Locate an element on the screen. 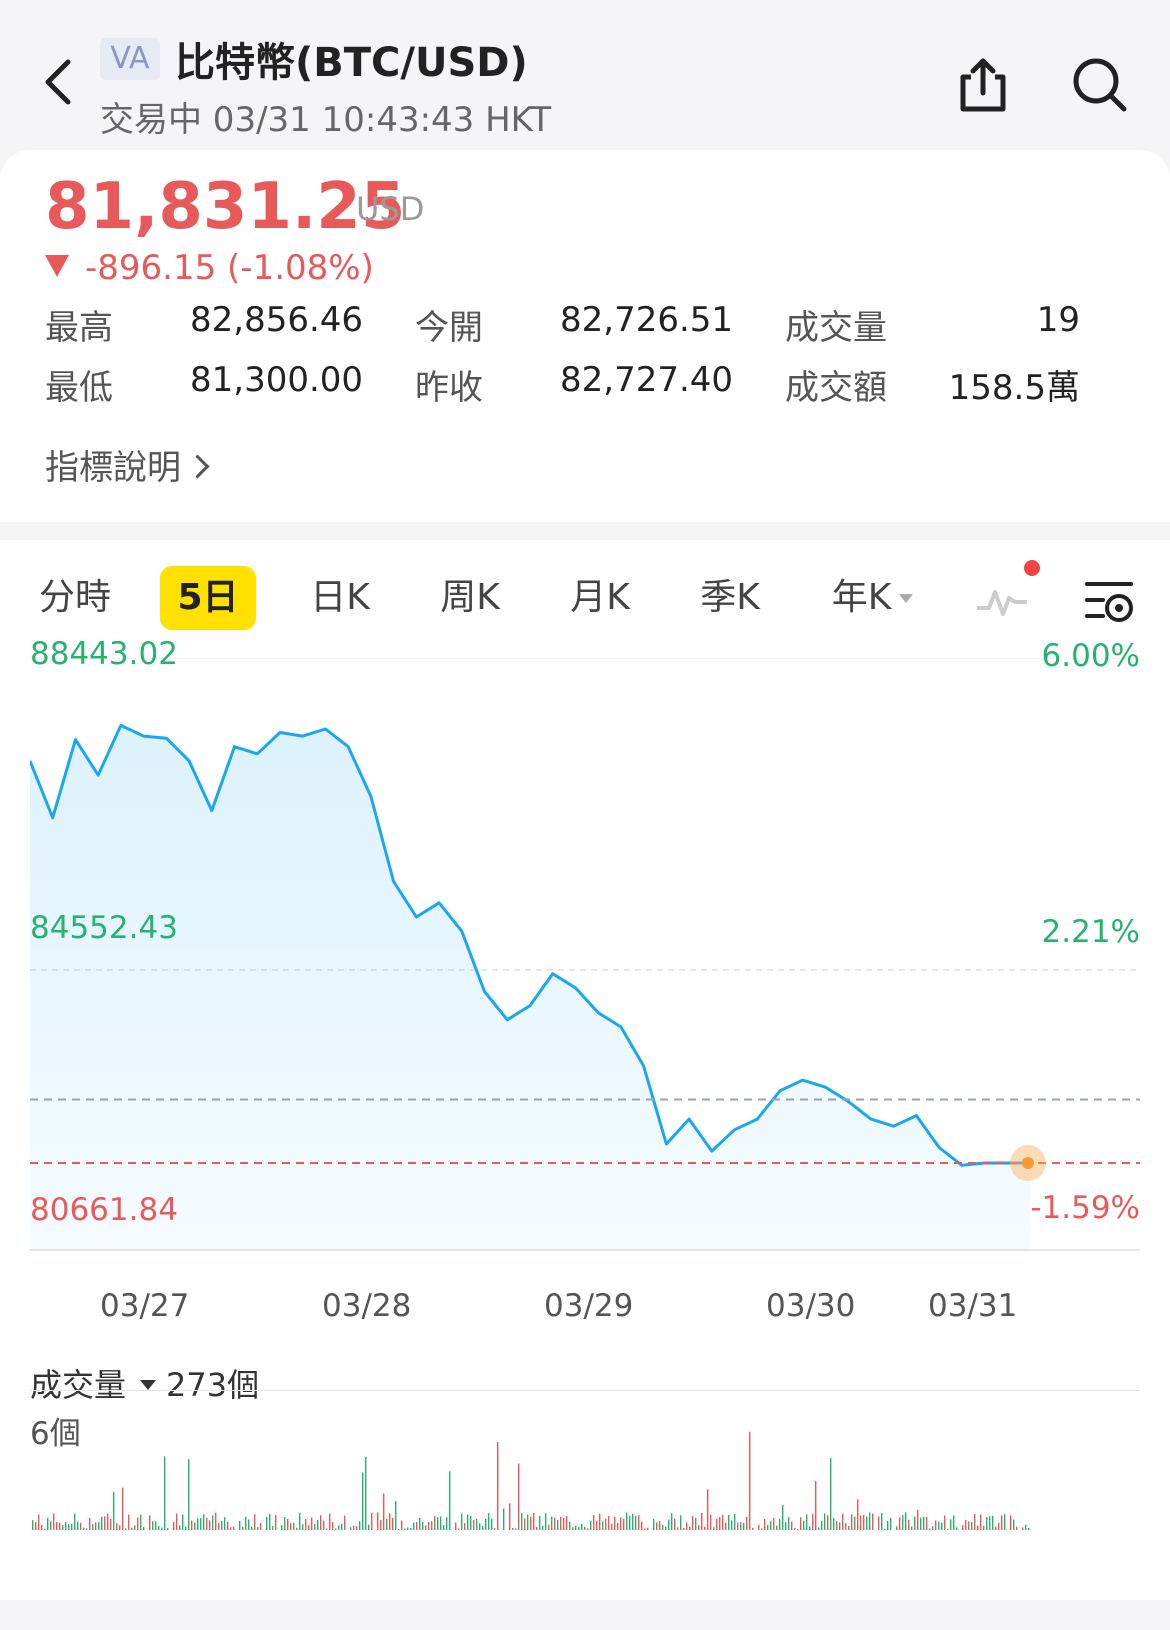 This screenshot has width=1170, height=1630. indicator-explanation-link: 指標說明 is located at coordinates (127, 464).